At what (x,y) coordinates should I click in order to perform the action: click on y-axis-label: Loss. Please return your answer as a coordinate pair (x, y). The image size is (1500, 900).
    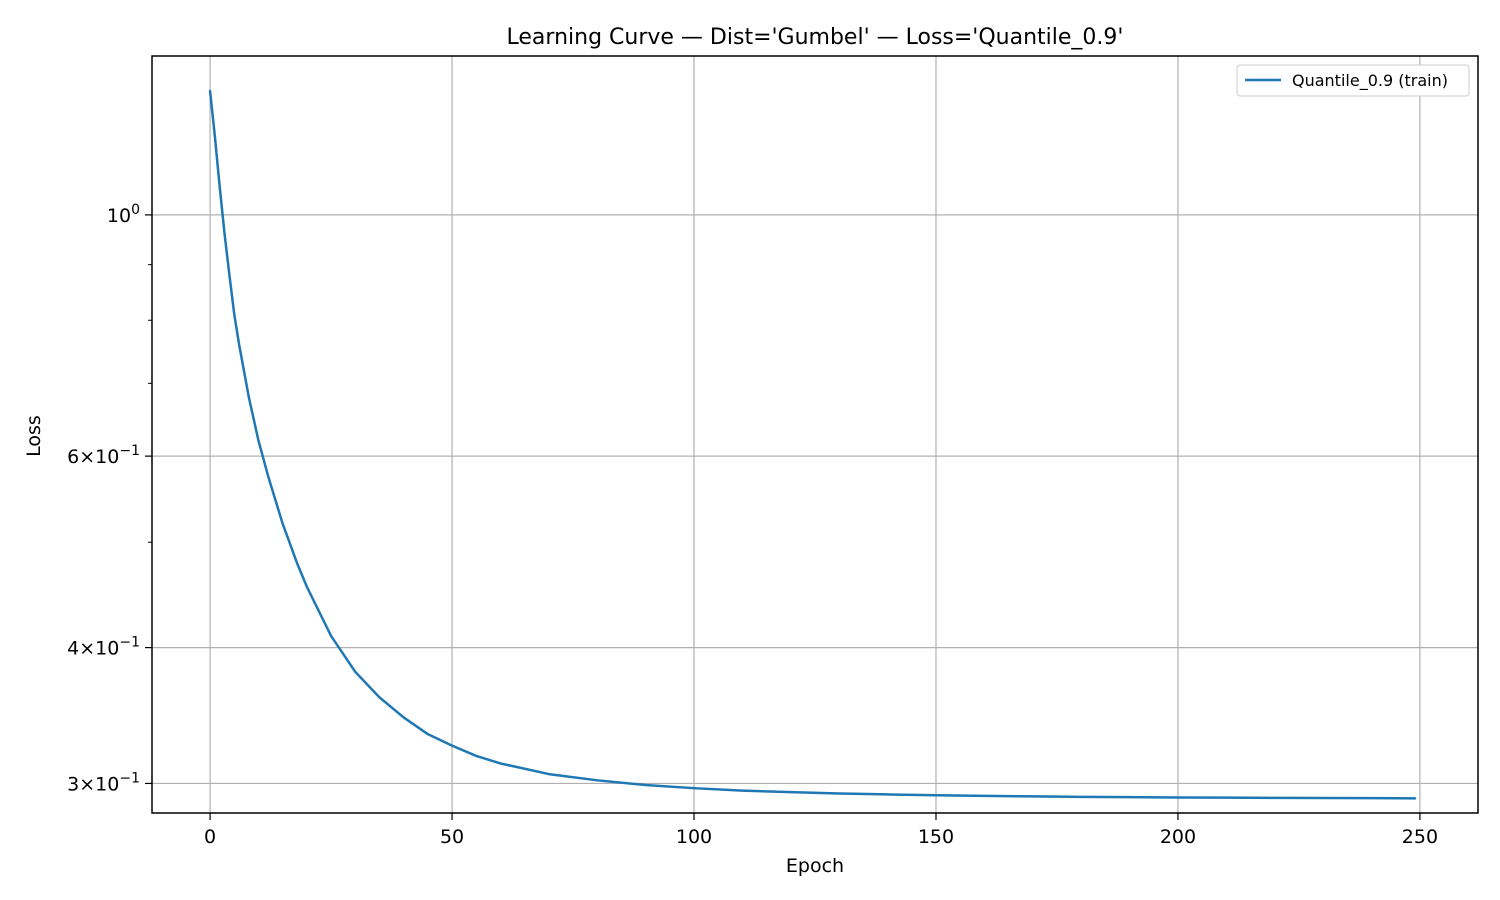
    Looking at the image, I should click on (34, 436).